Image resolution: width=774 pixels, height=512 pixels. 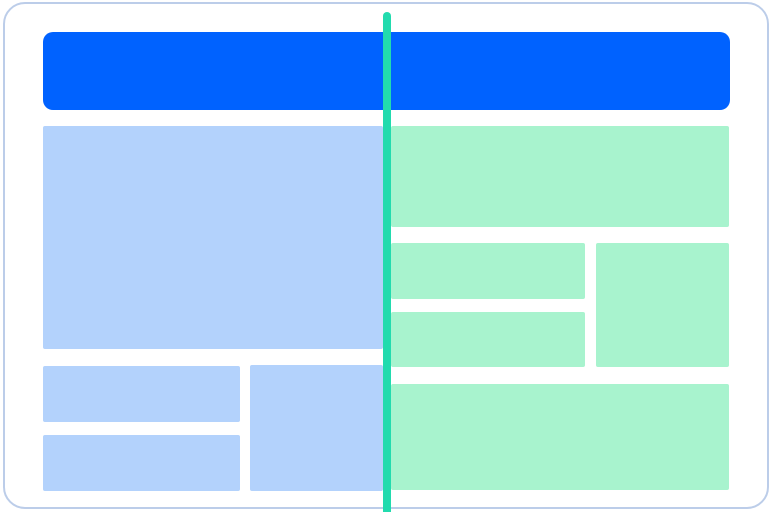 I want to click on comparison-divider-handle, so click(x=387, y=262).